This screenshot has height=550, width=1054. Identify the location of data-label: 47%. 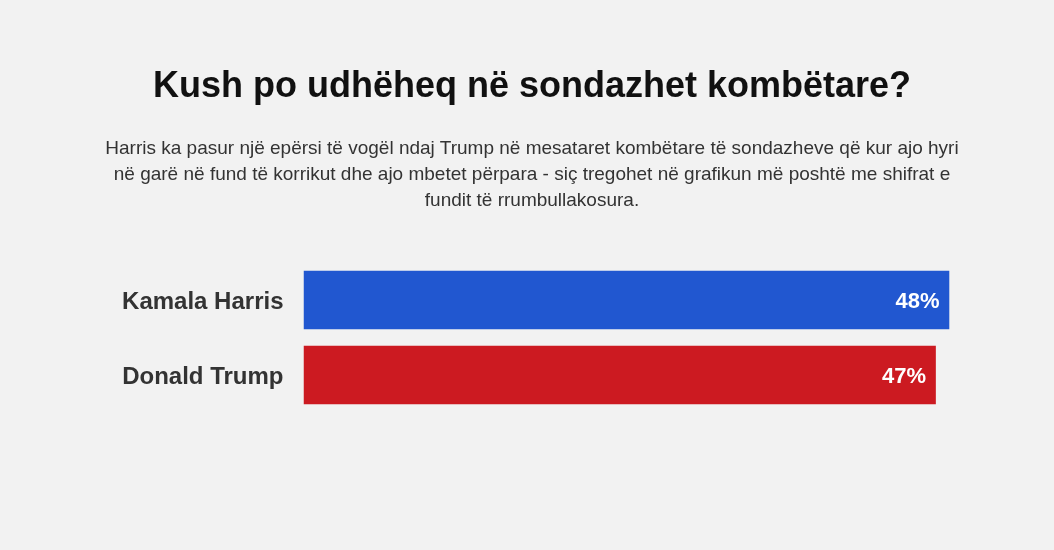
(904, 375).